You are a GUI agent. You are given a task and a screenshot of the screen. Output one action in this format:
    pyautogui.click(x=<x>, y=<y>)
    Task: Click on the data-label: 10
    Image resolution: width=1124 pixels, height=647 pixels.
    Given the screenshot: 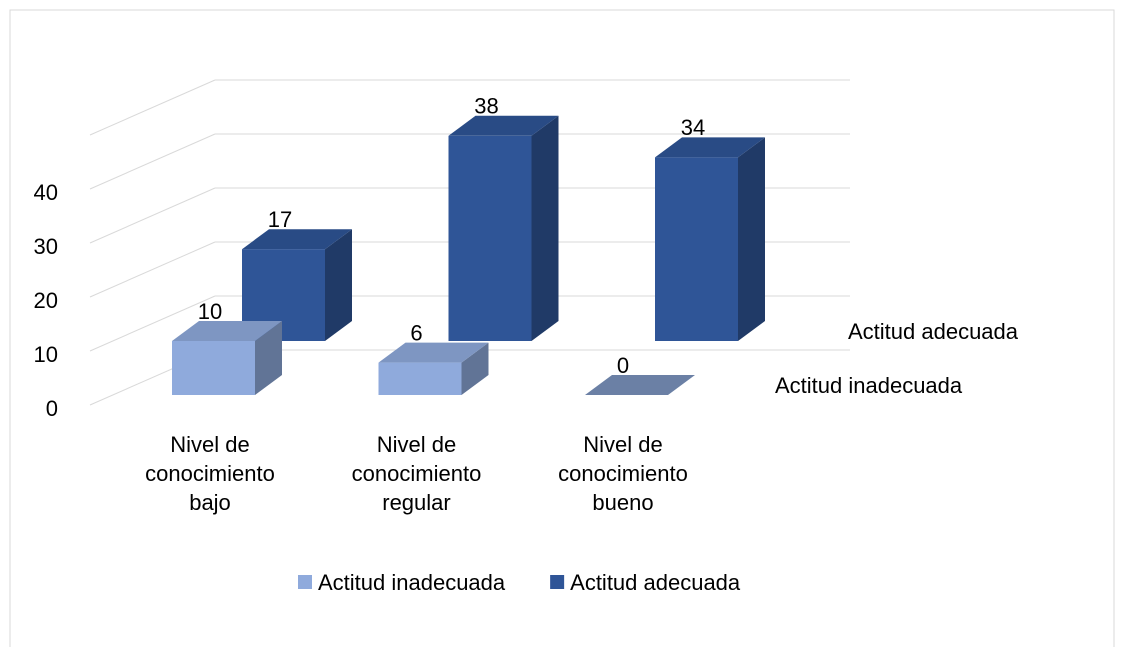 What is the action you would take?
    pyautogui.click(x=210, y=311)
    